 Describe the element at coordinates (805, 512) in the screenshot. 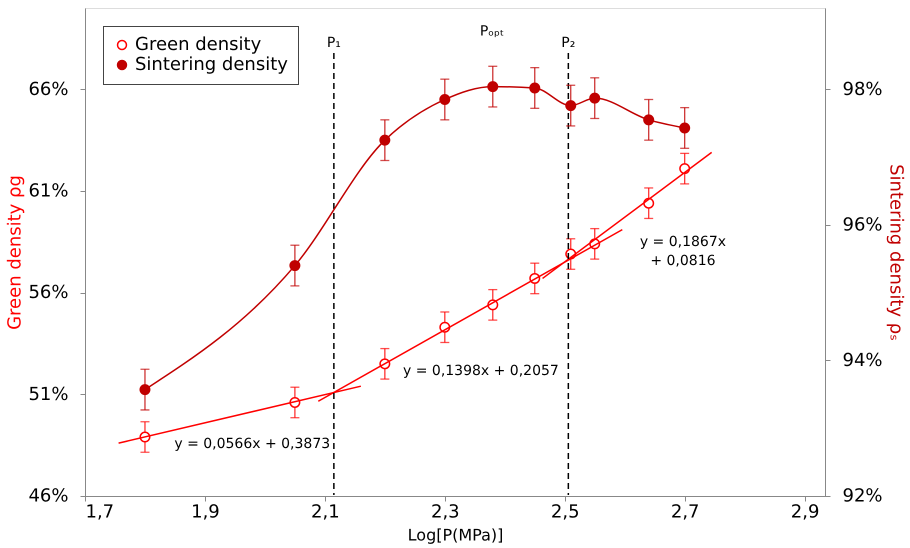

I see `x-tick-label: 2,9` at that location.